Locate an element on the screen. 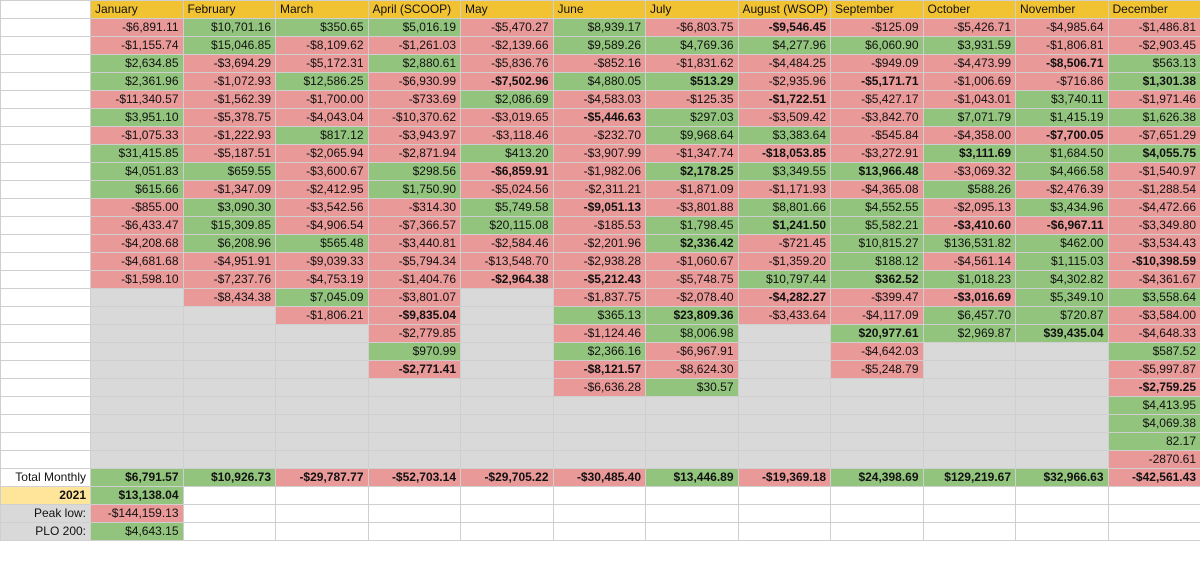 This screenshot has width=1200, height=576. result-cell: -$2,935.96 is located at coordinates (784, 81).